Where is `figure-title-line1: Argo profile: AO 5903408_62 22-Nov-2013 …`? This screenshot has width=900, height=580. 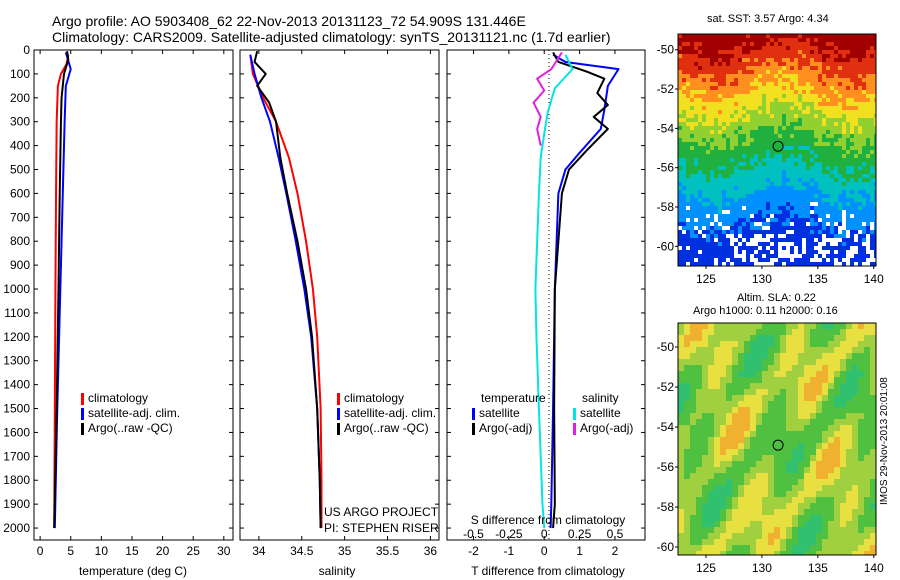
figure-title-line1: Argo profile: AO 5903408_62 22-Nov-2013 … is located at coordinates (289, 21).